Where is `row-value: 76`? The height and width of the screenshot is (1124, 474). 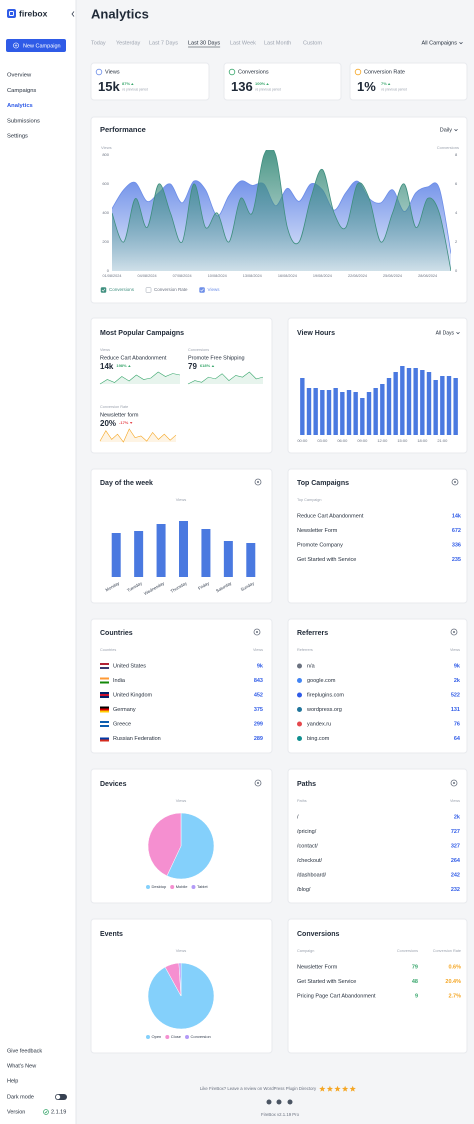
row-value: 76 is located at coordinates (457, 724).